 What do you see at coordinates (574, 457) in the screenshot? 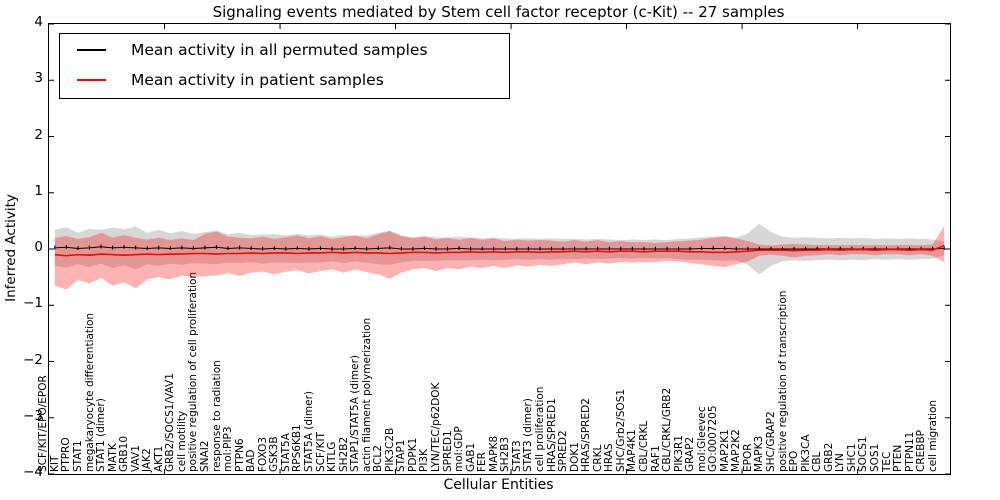
I see `x-tick-label: DOK1` at bounding box center [574, 457].